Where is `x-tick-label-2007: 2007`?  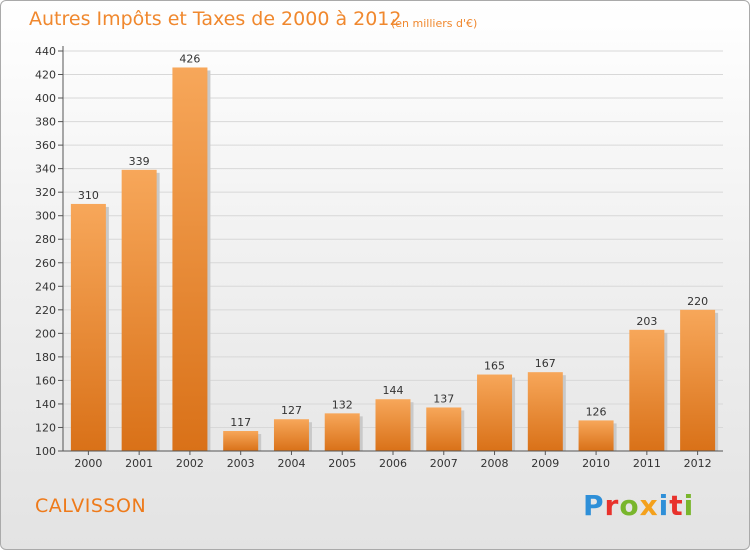 x-tick-label-2007: 2007 is located at coordinates (444, 463).